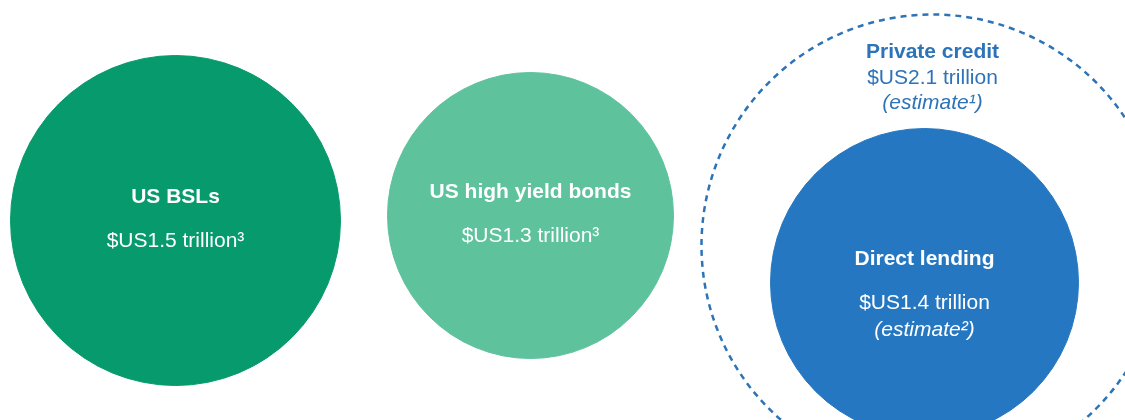 This screenshot has width=1125, height=420. Describe the element at coordinates (530, 190) in the screenshot. I see `category-label: US high yield bonds` at that location.